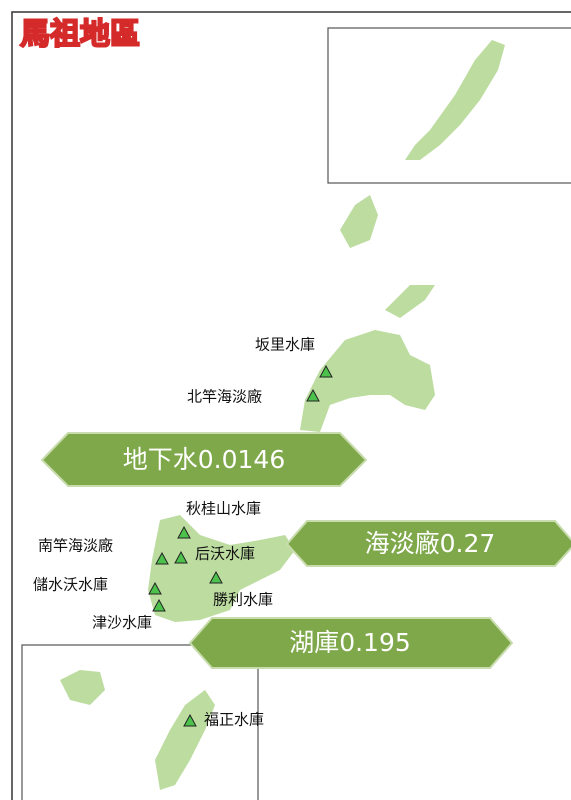  What do you see at coordinates (140, 722) in the screenshot?
I see `inset-box` at bounding box center [140, 722].